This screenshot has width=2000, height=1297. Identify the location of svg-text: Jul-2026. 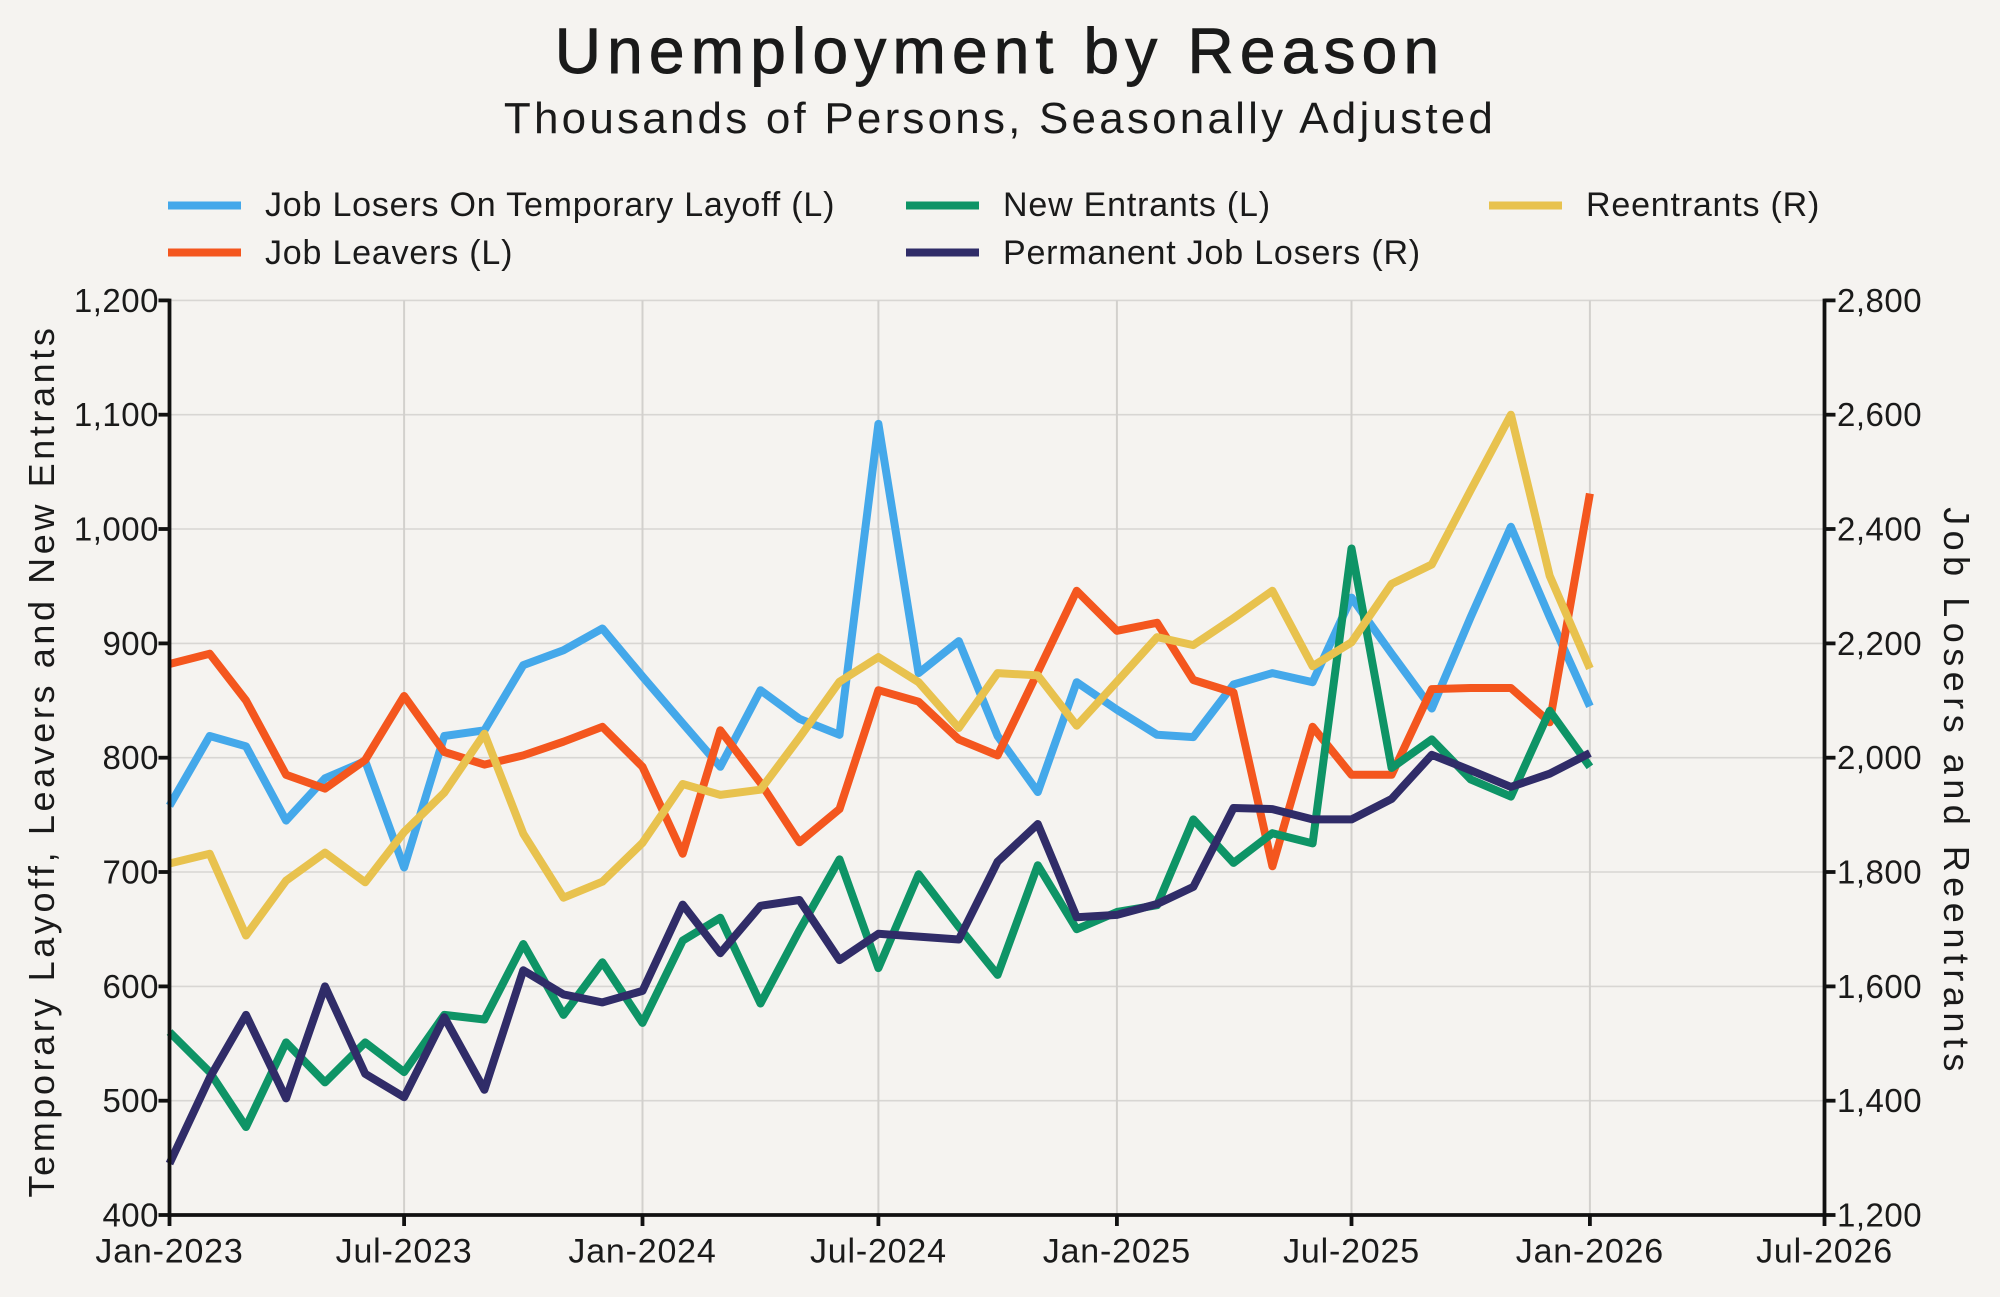
(1824, 1252).